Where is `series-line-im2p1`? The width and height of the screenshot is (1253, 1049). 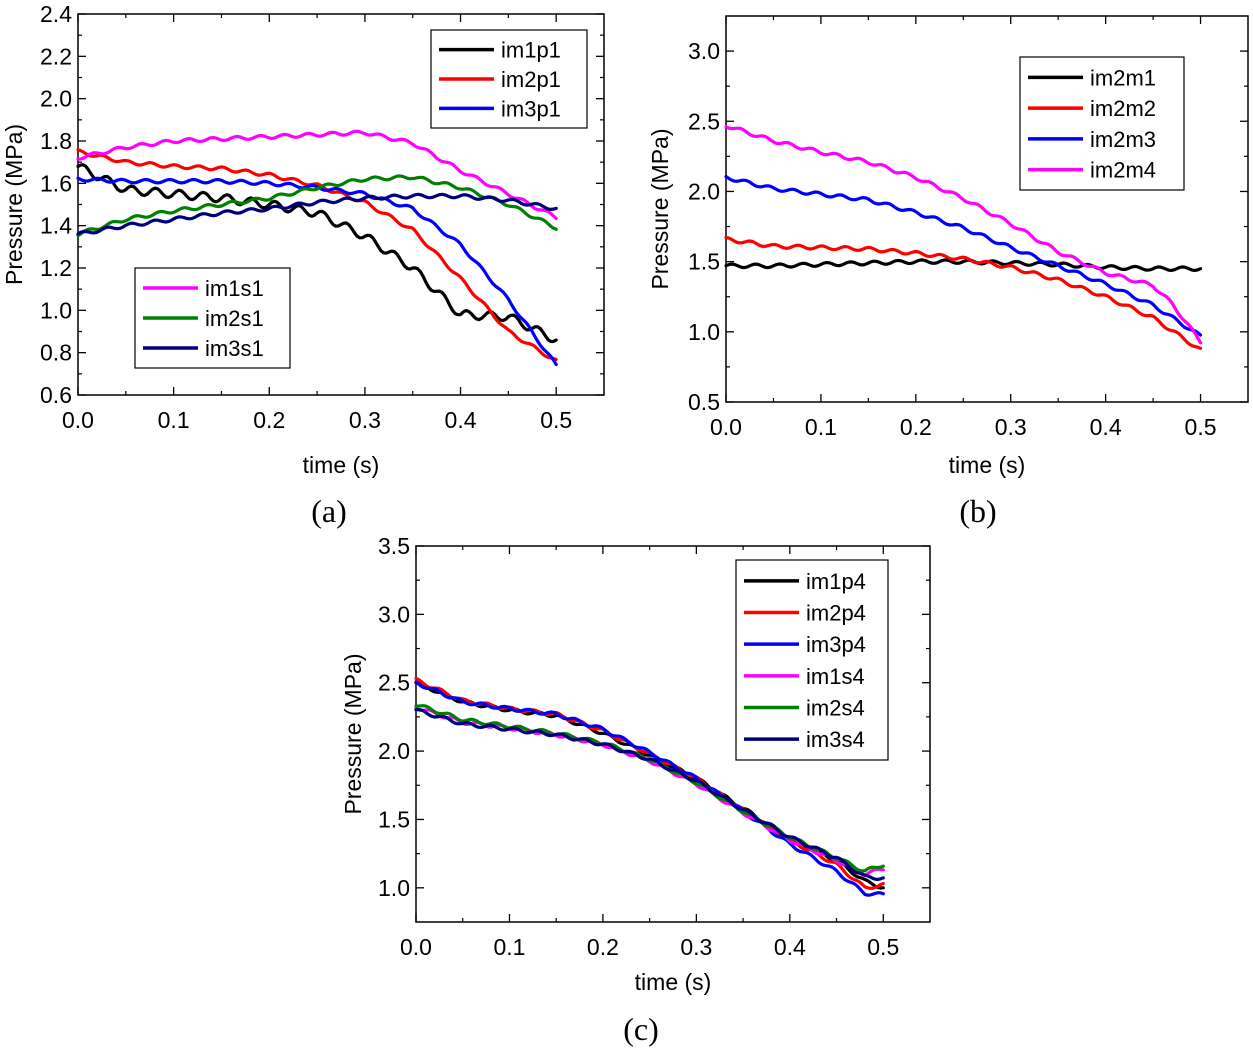 series-line-im2p1 is located at coordinates (317, 255).